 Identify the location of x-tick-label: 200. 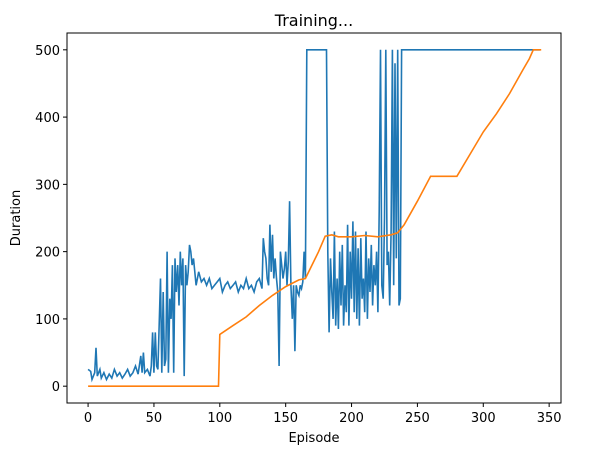
(351, 418).